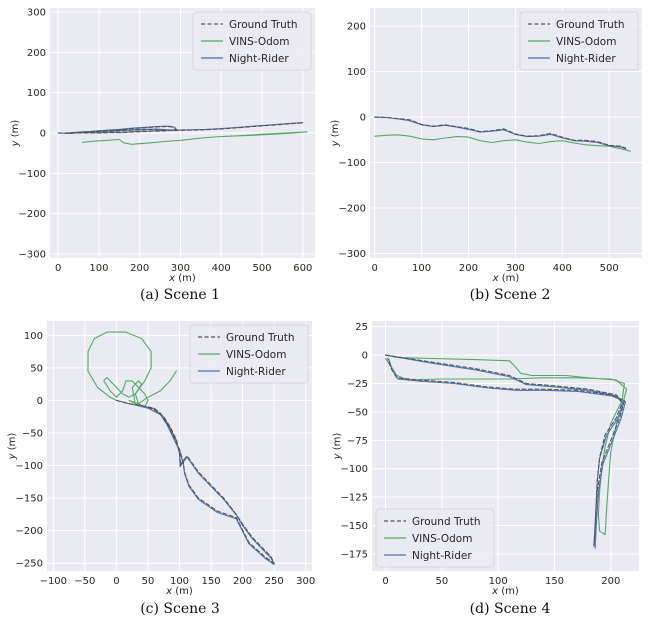 This screenshot has width=667, height=625. Describe the element at coordinates (84, 581) in the screenshot. I see `x-tick-label: −50` at that location.